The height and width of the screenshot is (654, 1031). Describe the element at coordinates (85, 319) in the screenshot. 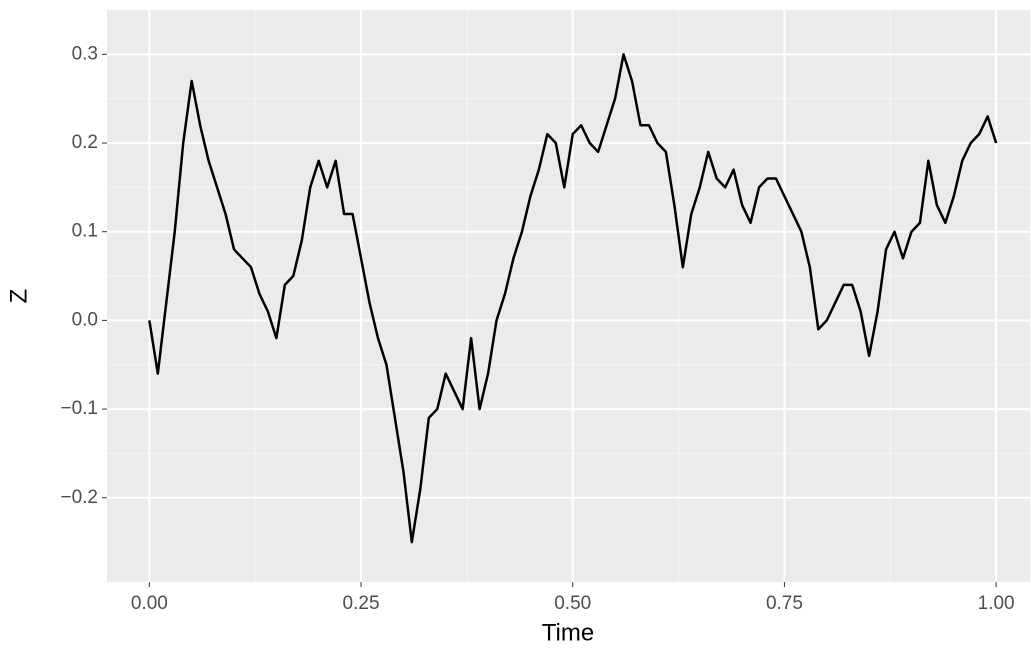

I see `y-tick-label: 0.0` at that location.